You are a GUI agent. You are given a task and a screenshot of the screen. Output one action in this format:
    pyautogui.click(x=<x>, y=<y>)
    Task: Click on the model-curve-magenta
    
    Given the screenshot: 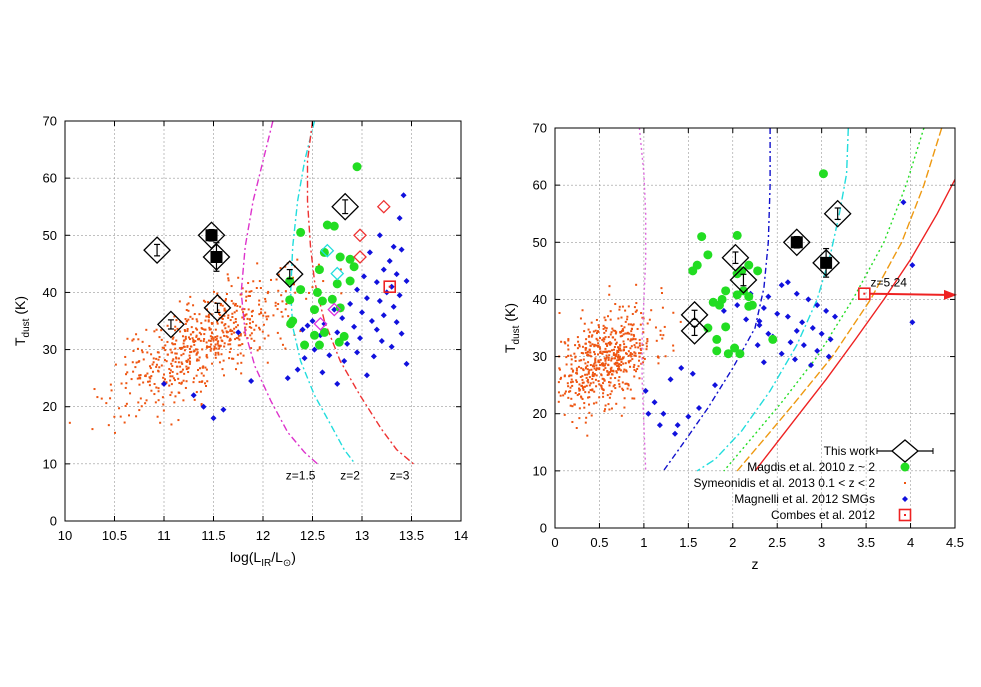 What is the action you would take?
    pyautogui.click(x=642, y=299)
    